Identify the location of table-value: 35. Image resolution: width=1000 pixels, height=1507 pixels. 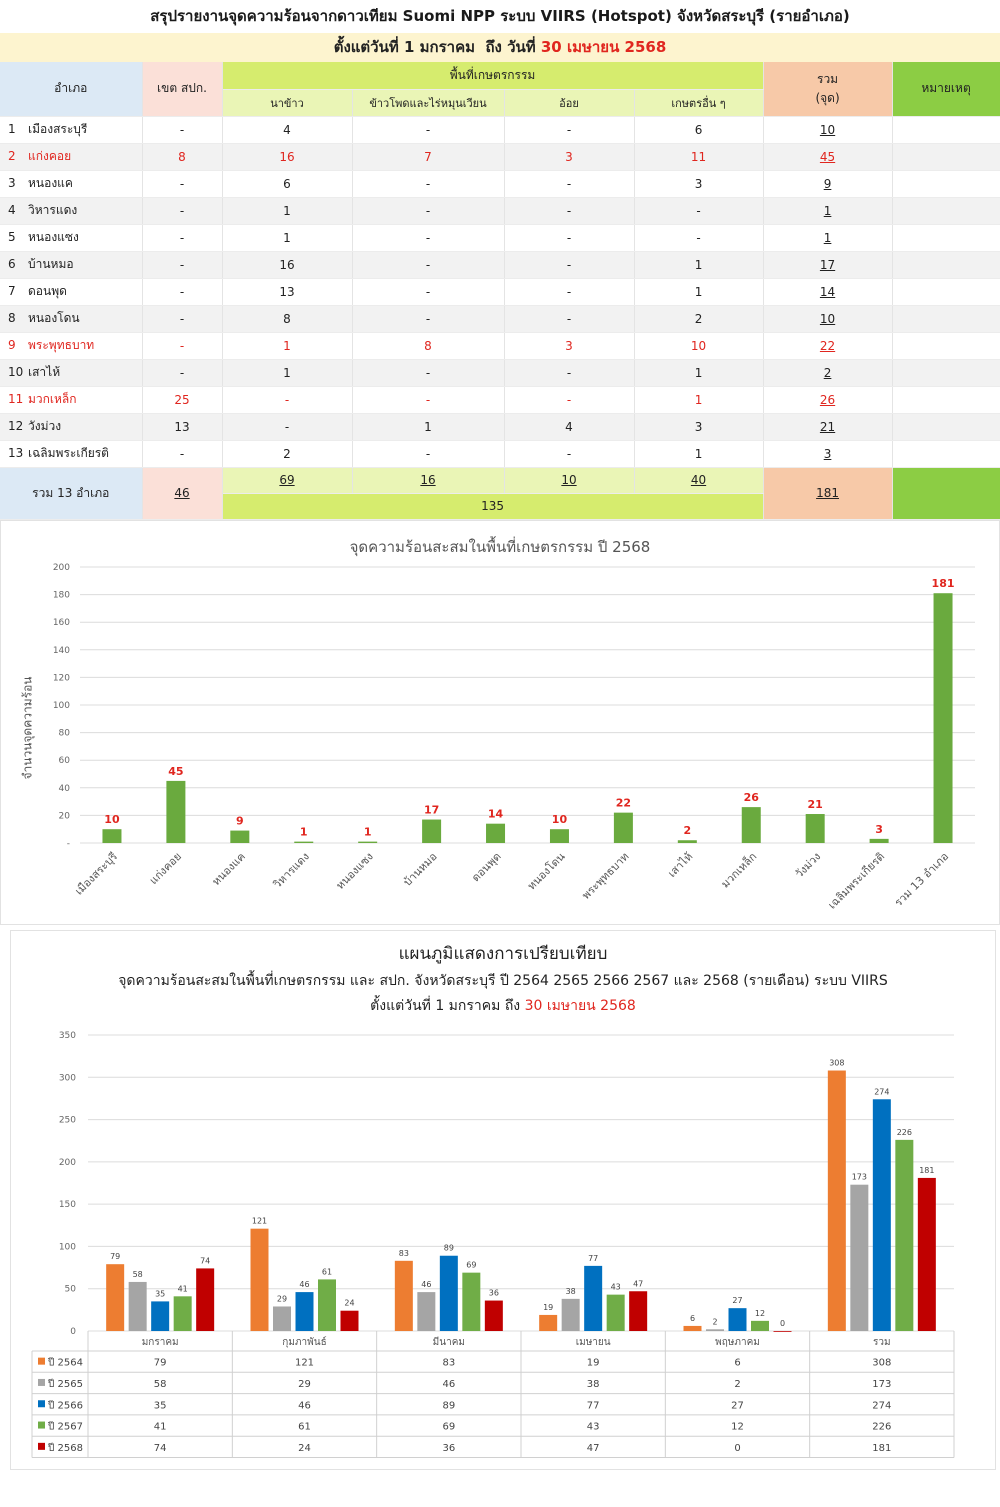
(160, 1405).